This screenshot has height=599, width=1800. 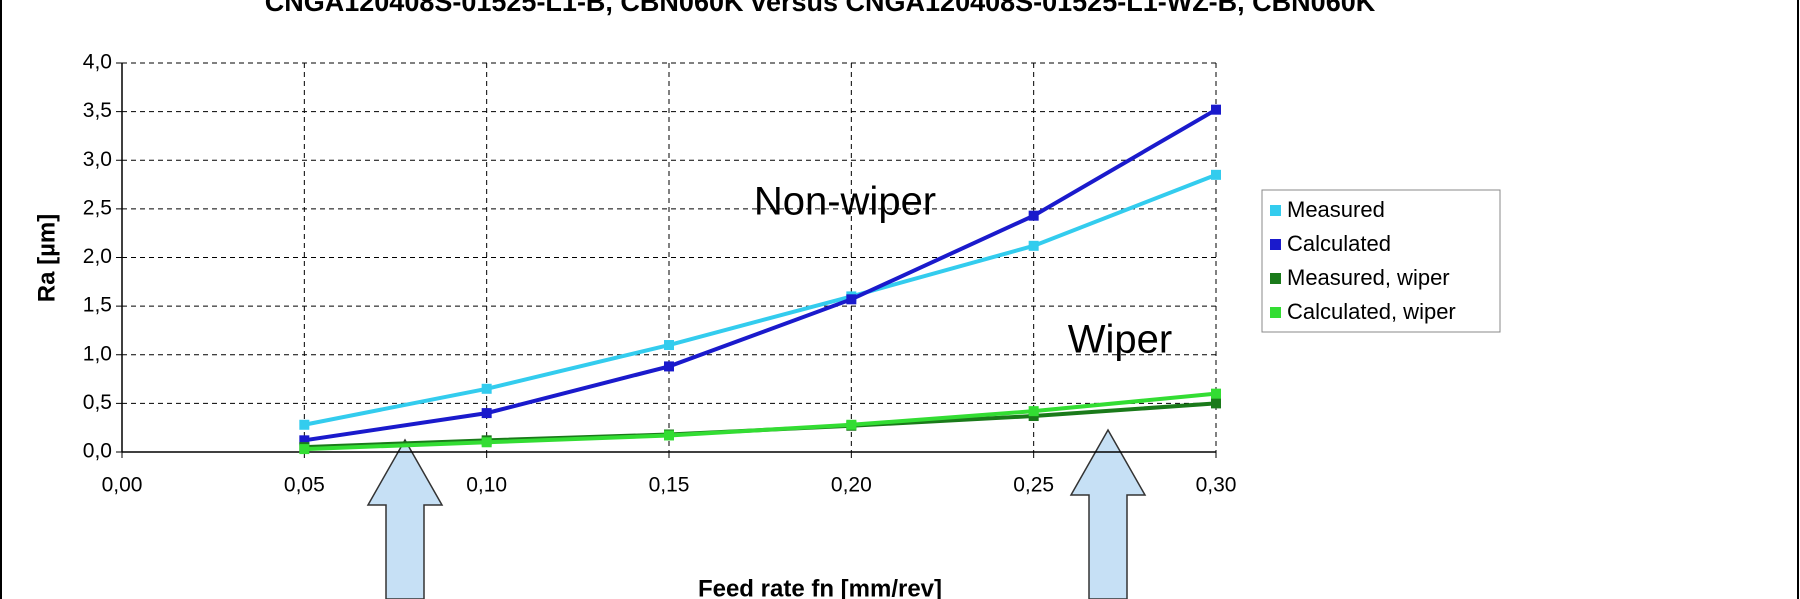 I want to click on y-tick-label: 4,0, so click(x=97, y=62).